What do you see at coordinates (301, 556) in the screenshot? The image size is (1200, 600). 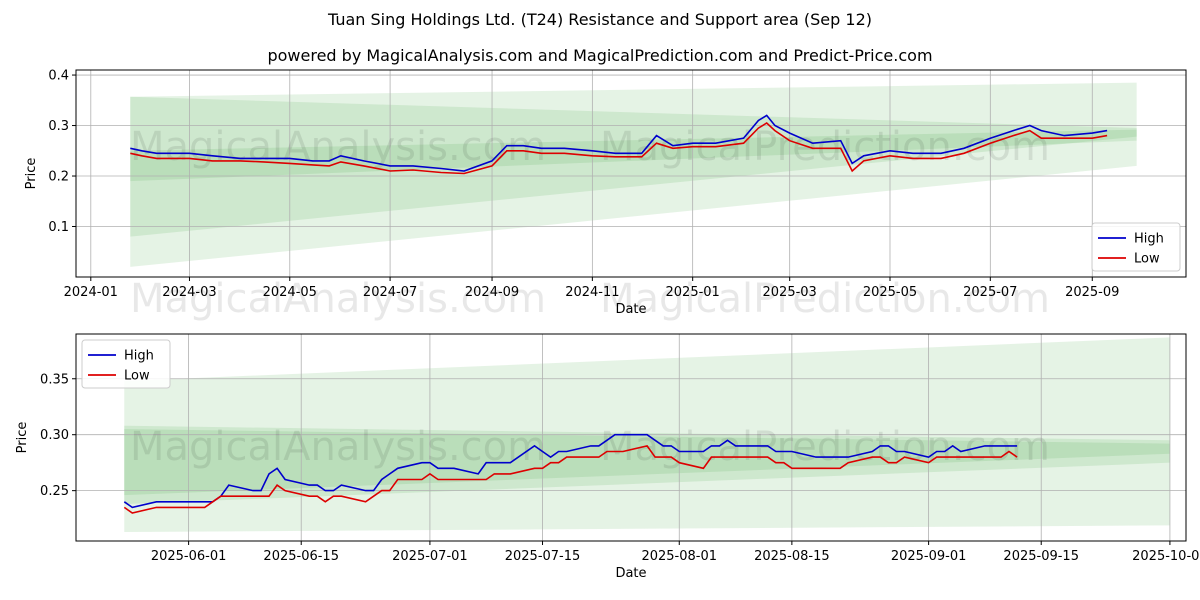 I see `x-tick-label: 2025-06-15` at bounding box center [301, 556].